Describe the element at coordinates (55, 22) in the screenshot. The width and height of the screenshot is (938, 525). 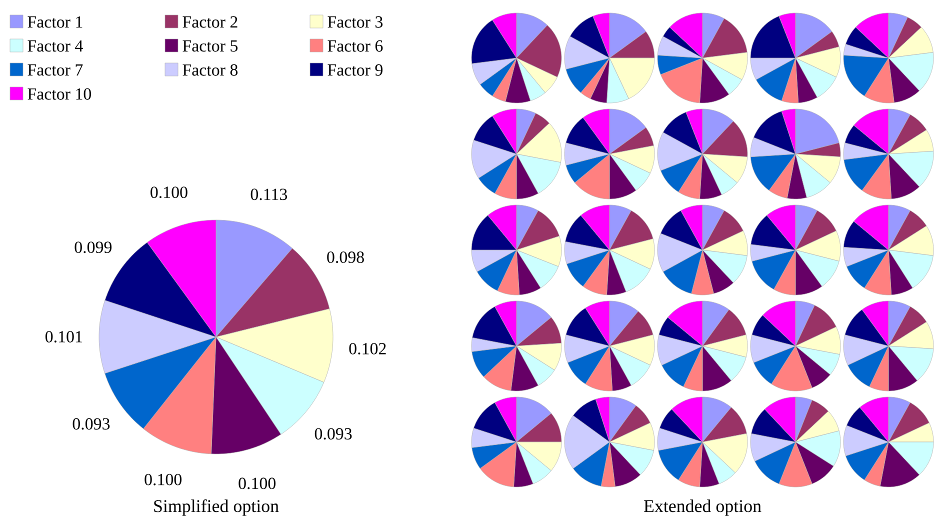
I see `legend-label: Factor 1` at that location.